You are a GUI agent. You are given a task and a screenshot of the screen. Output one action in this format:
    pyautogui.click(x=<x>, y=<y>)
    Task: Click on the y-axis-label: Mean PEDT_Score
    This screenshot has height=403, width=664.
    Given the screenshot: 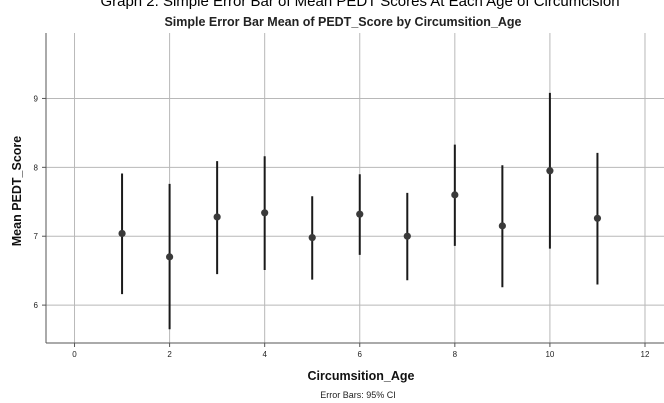 What is the action you would take?
    pyautogui.click(x=17, y=191)
    